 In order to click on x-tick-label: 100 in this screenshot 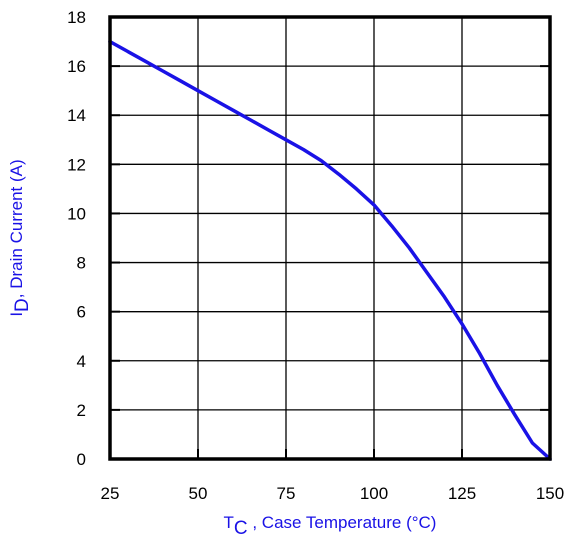, I will do `click(374, 493)`.